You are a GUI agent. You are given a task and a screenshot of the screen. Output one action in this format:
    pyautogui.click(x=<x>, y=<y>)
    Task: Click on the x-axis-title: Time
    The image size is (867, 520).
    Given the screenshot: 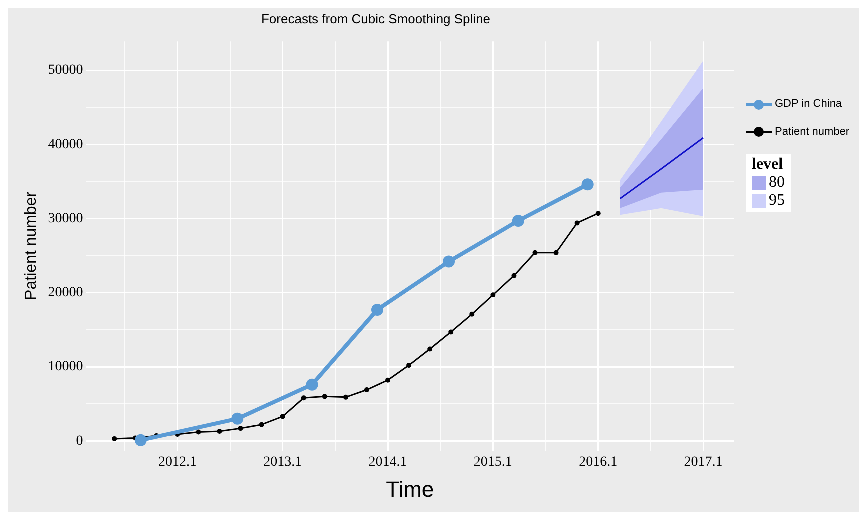 What is the action you would take?
    pyautogui.click(x=410, y=489)
    